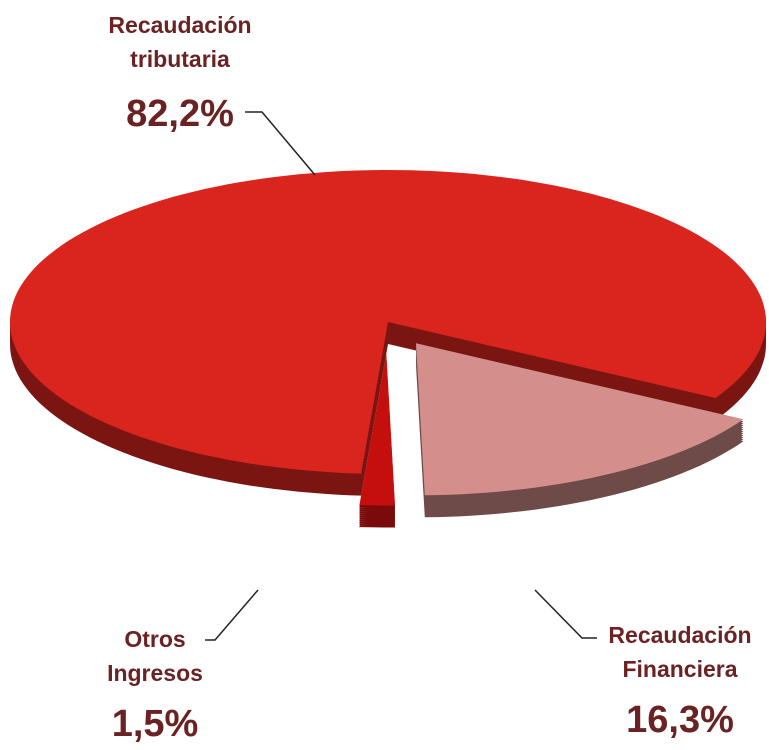 The image size is (769, 750). I want to click on value-label: 82,2%, so click(180, 114).